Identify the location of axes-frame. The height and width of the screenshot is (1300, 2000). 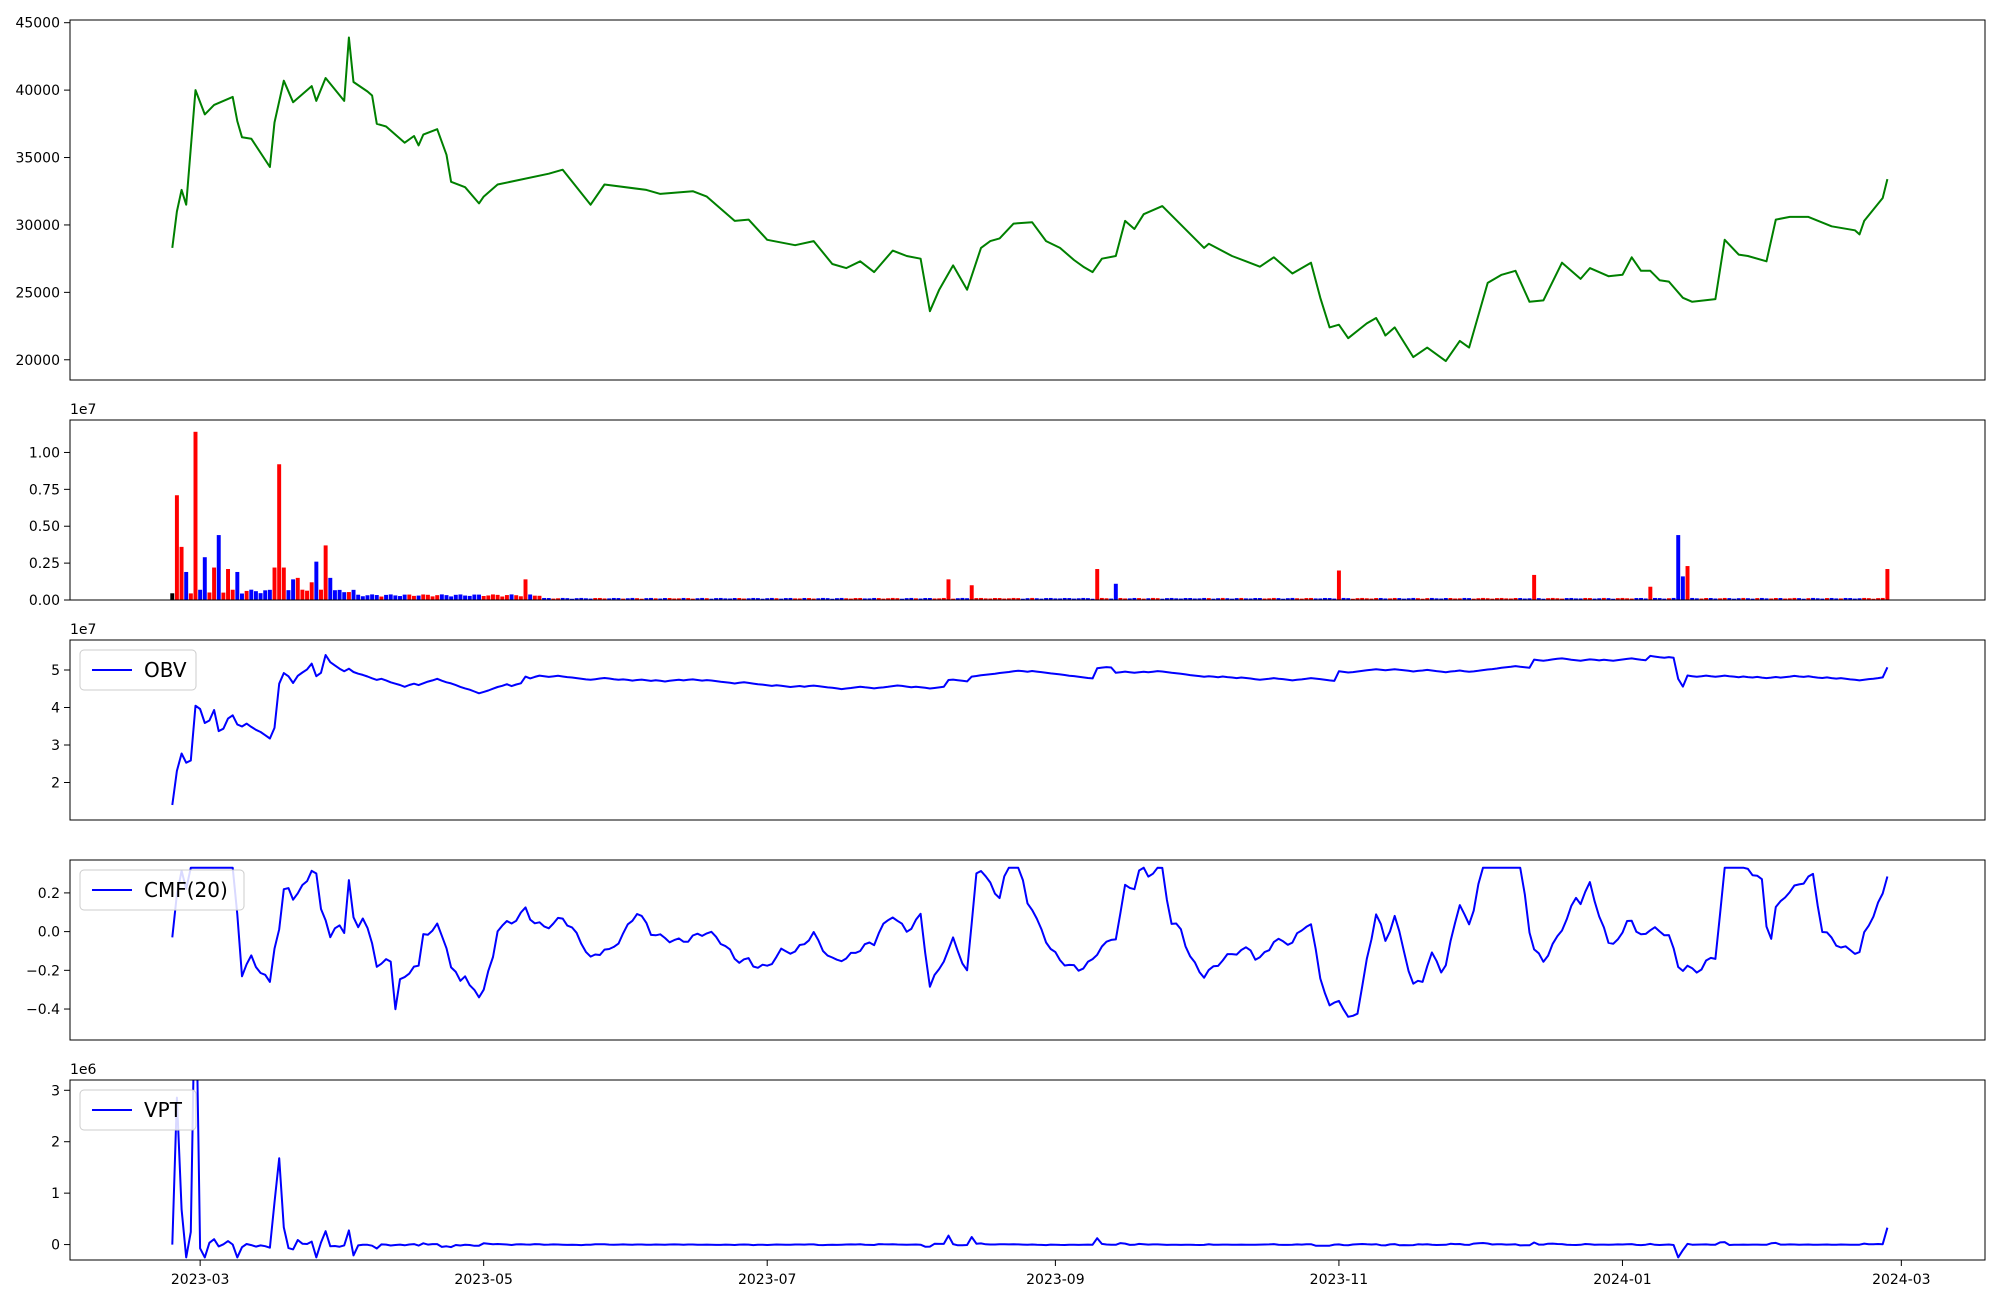
(1027, 1170).